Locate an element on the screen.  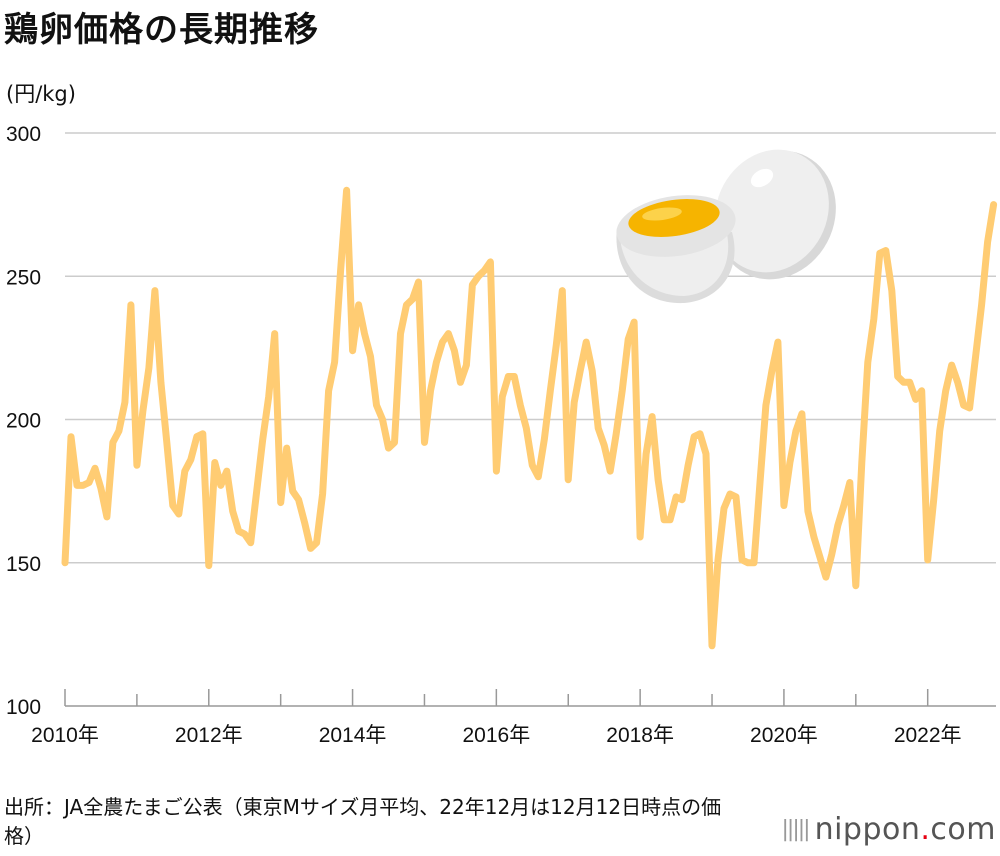
x-tick-label: 2010年 is located at coordinates (65, 735).